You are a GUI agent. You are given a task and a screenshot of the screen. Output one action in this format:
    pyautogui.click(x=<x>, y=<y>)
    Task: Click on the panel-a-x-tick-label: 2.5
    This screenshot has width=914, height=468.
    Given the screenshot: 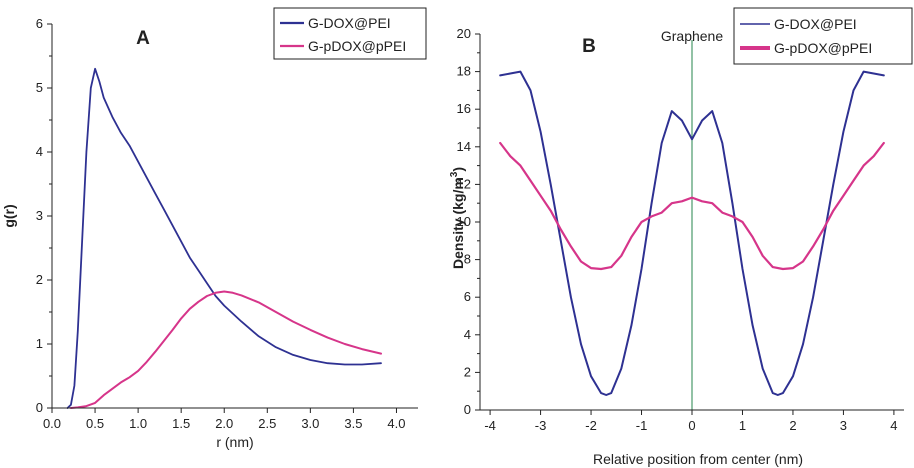 What is the action you would take?
    pyautogui.click(x=267, y=423)
    